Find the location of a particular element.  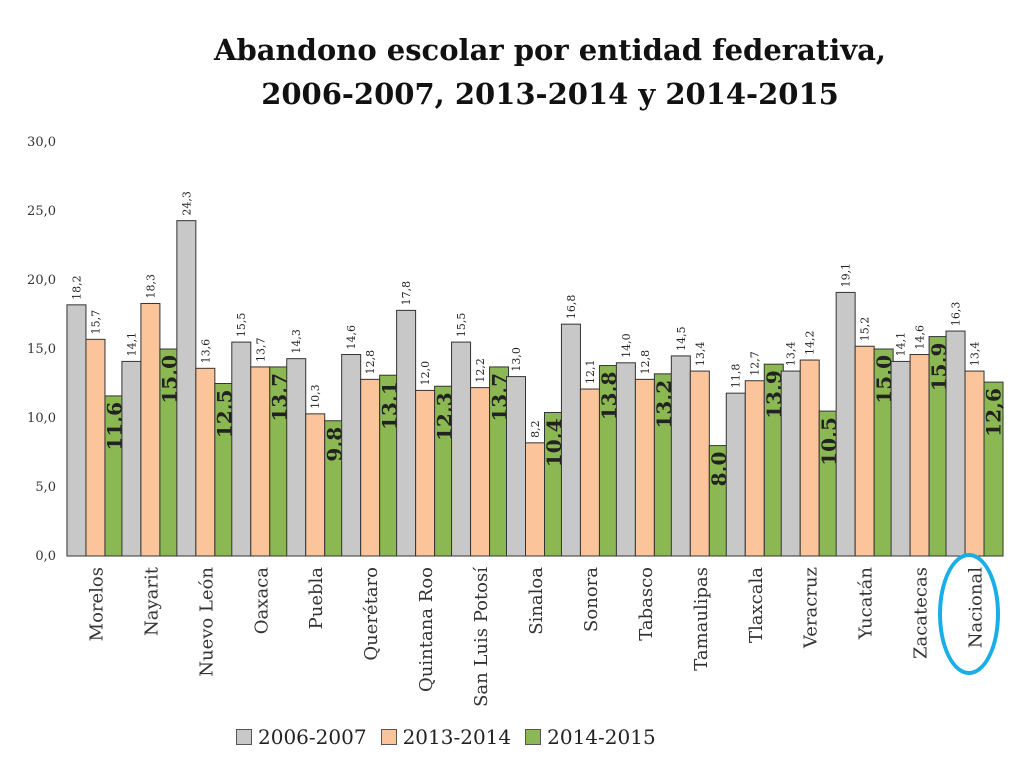

data-label-oaxaca-2013-2014: 13,7 is located at coordinates (260, 349).